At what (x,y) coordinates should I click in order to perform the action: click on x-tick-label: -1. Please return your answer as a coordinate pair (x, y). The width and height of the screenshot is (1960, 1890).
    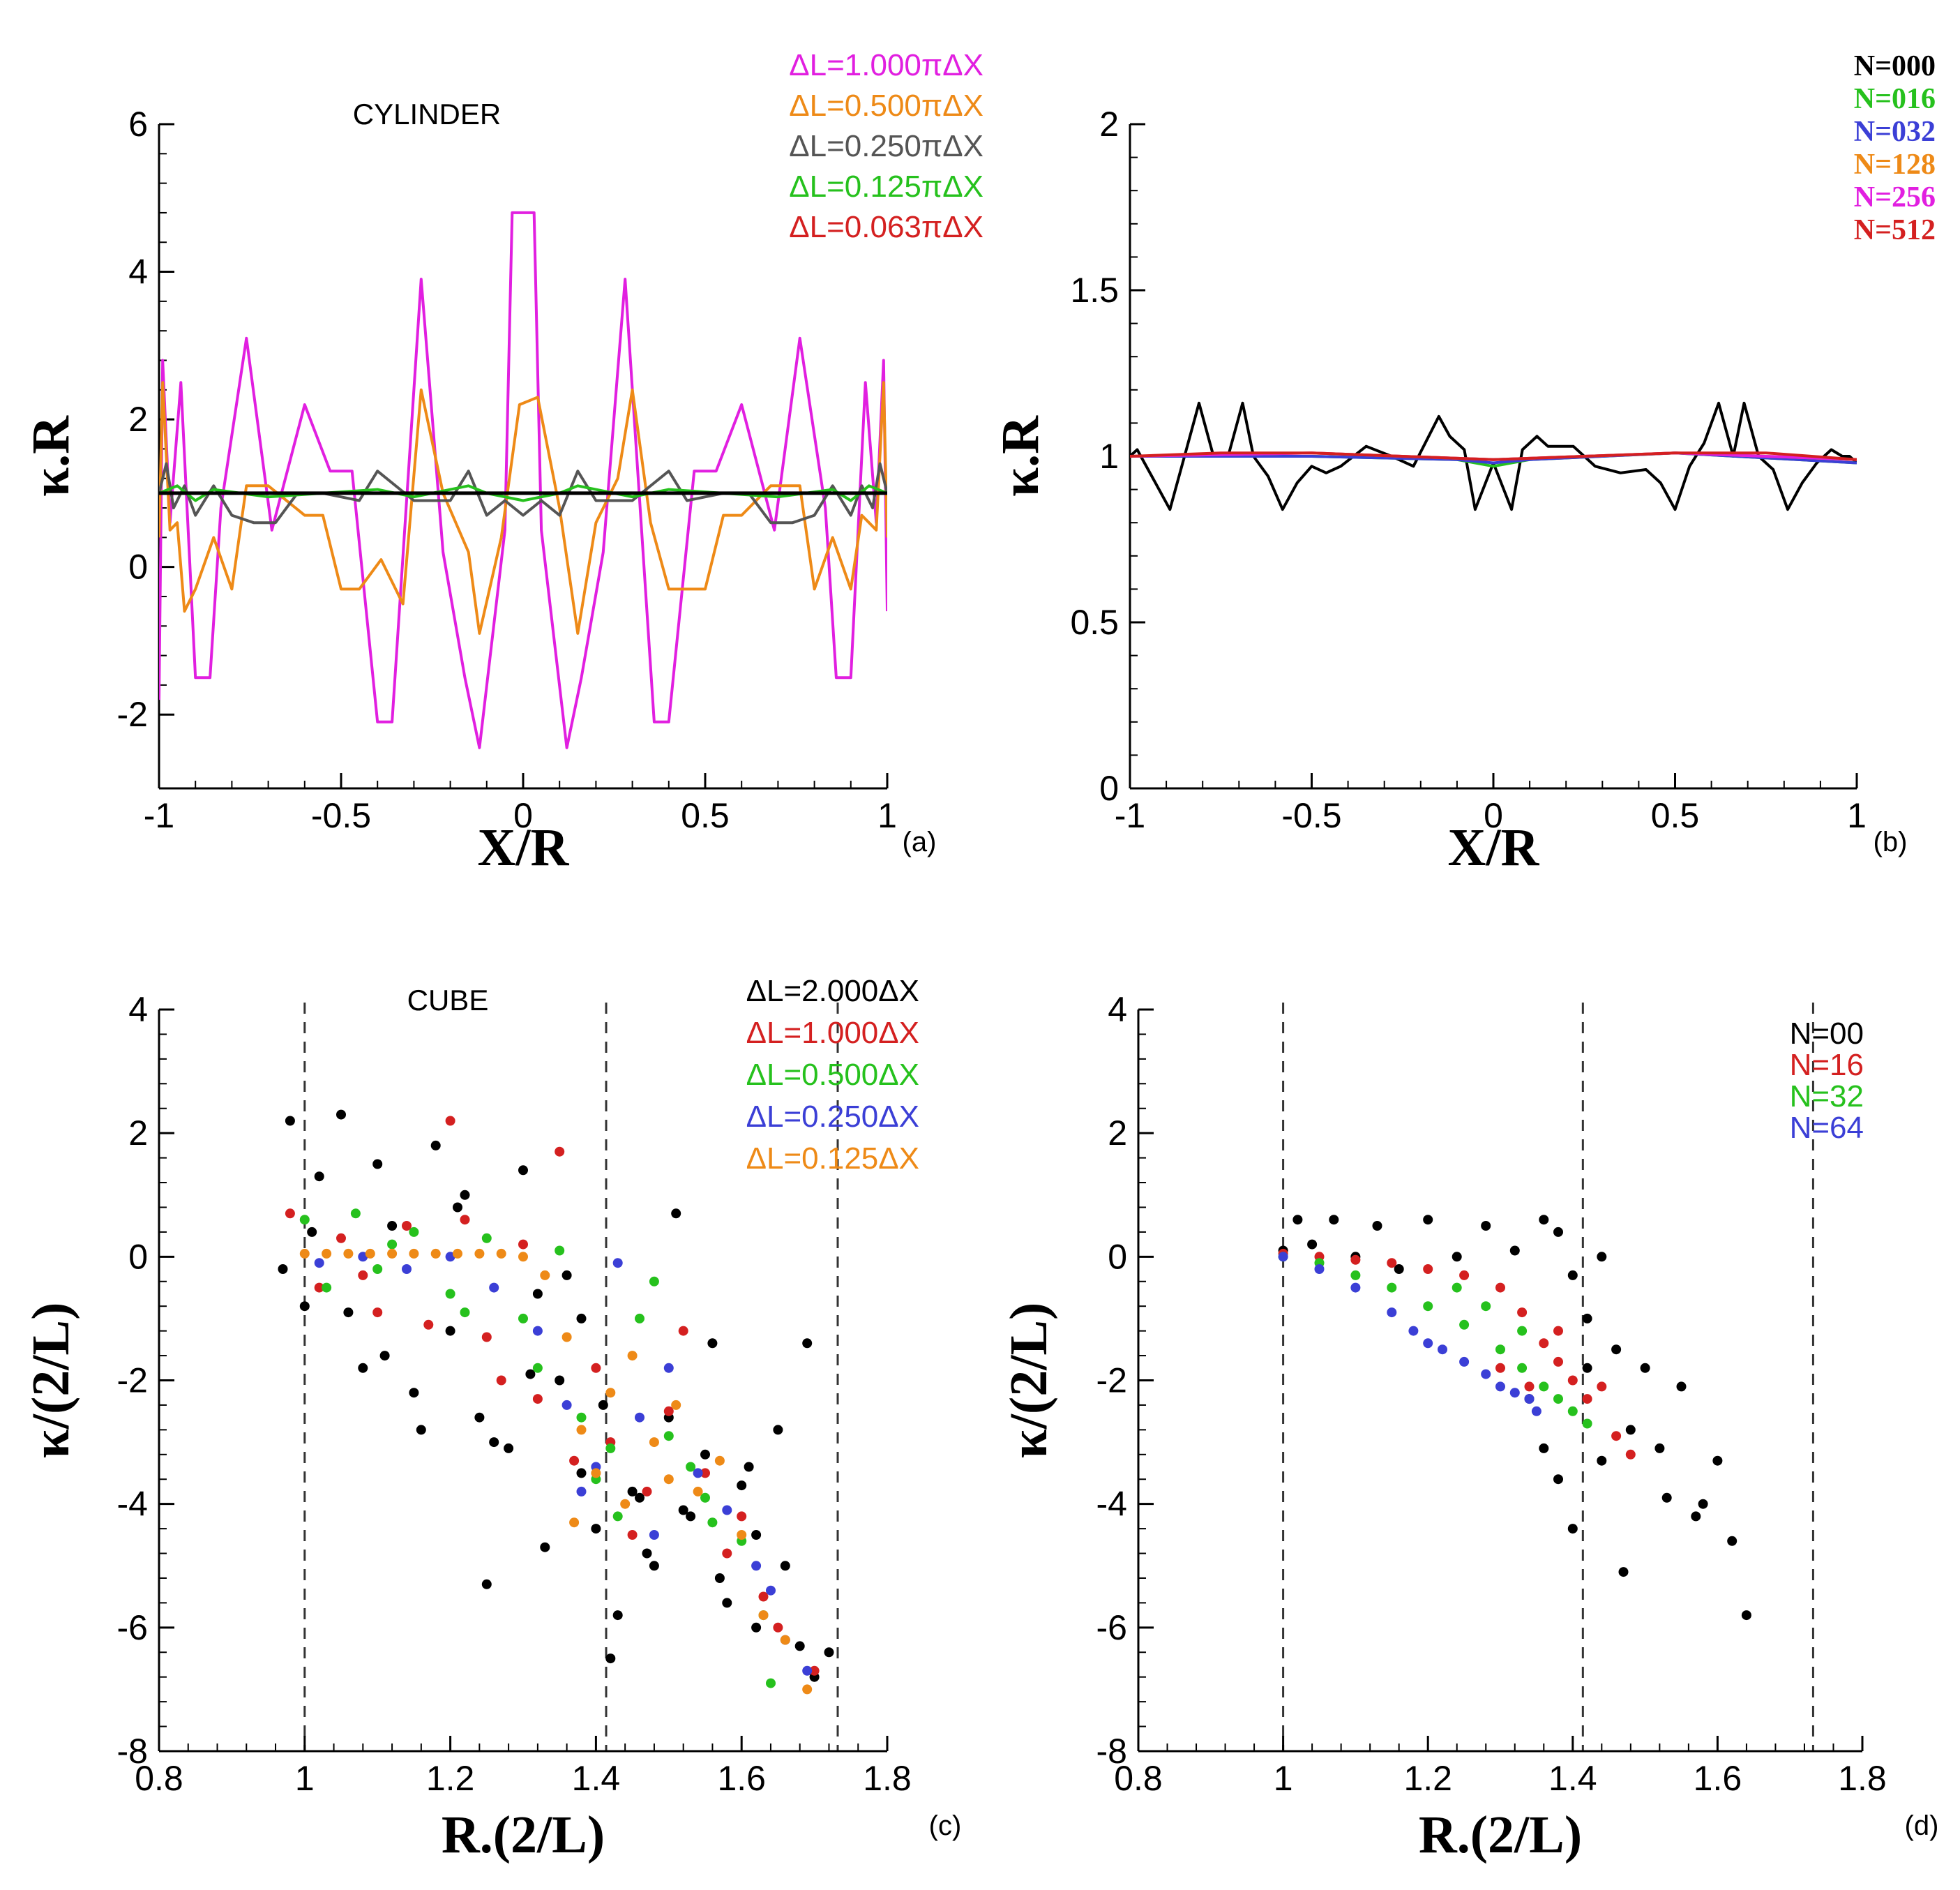
    Looking at the image, I should click on (1130, 816).